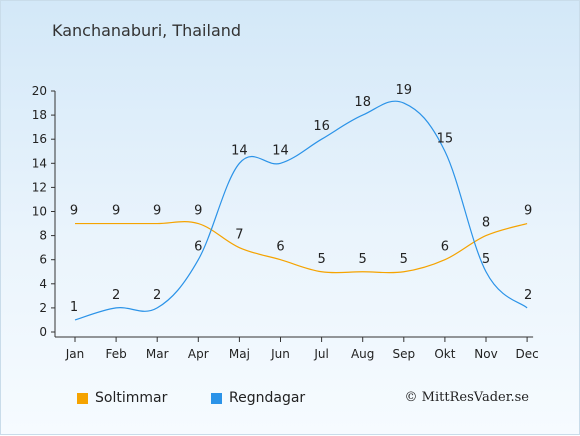 The width and height of the screenshot is (580, 436). I want to click on y-tick-label: 0, so click(43, 332).